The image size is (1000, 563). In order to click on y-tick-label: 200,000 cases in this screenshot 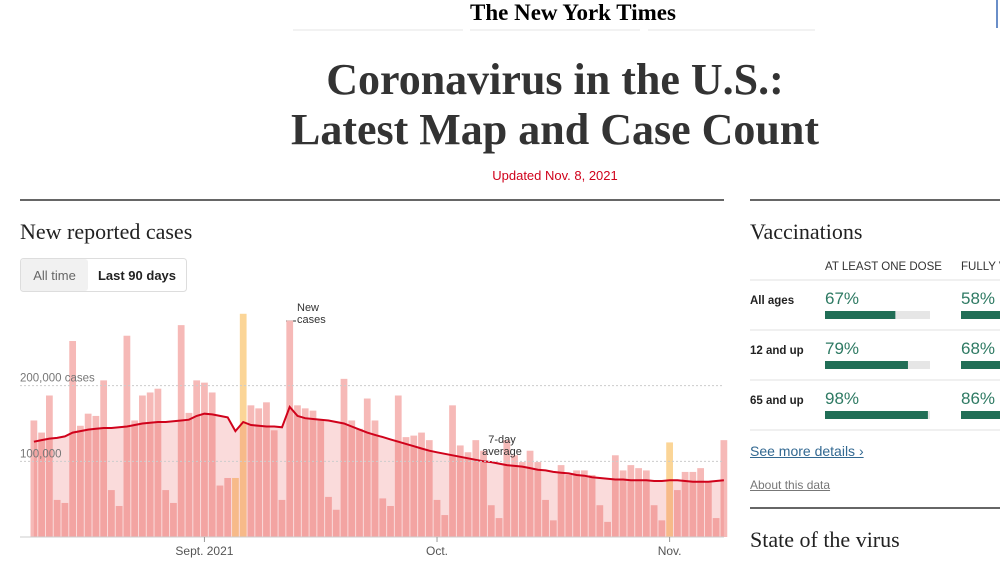, I will do `click(57, 379)`.